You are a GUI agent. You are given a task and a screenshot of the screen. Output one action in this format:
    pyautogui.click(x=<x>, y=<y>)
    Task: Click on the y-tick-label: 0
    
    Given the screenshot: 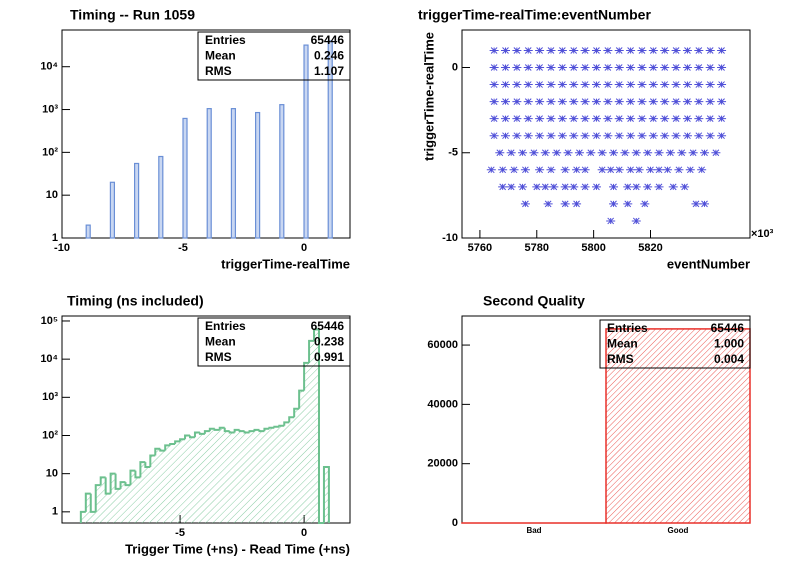 What is the action you would take?
    pyautogui.click(x=455, y=67)
    